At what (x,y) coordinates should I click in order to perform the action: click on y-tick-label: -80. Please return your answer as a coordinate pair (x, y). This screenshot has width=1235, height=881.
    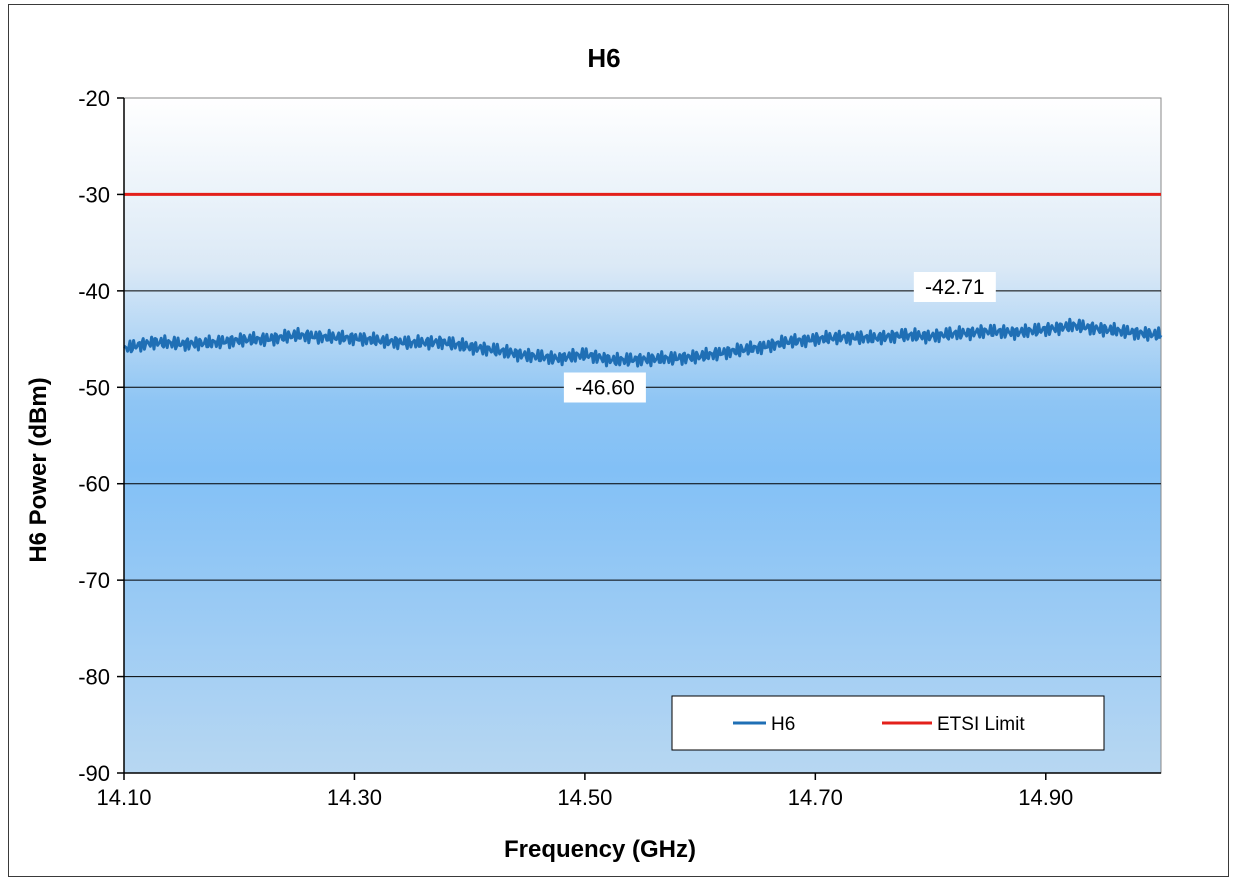
    Looking at the image, I should click on (94, 677).